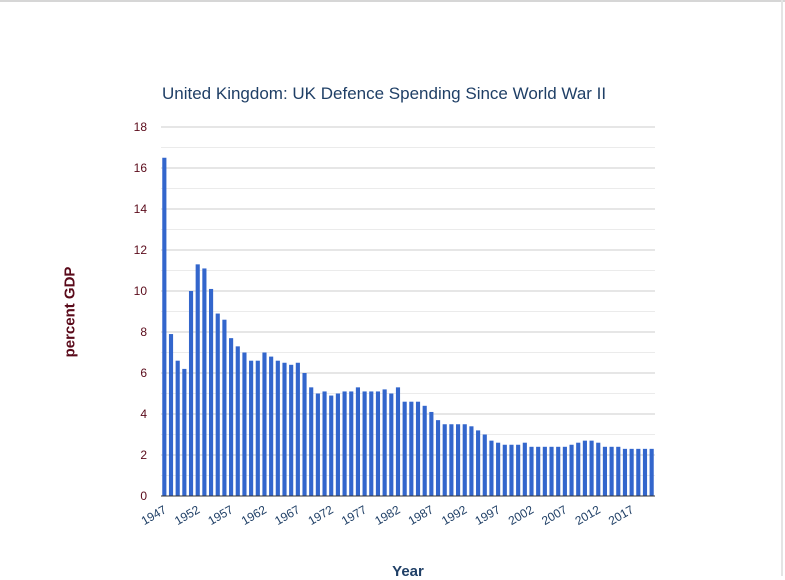 This screenshot has width=785, height=580. What do you see at coordinates (588, 515) in the screenshot?
I see `x-tick-label: 2012` at bounding box center [588, 515].